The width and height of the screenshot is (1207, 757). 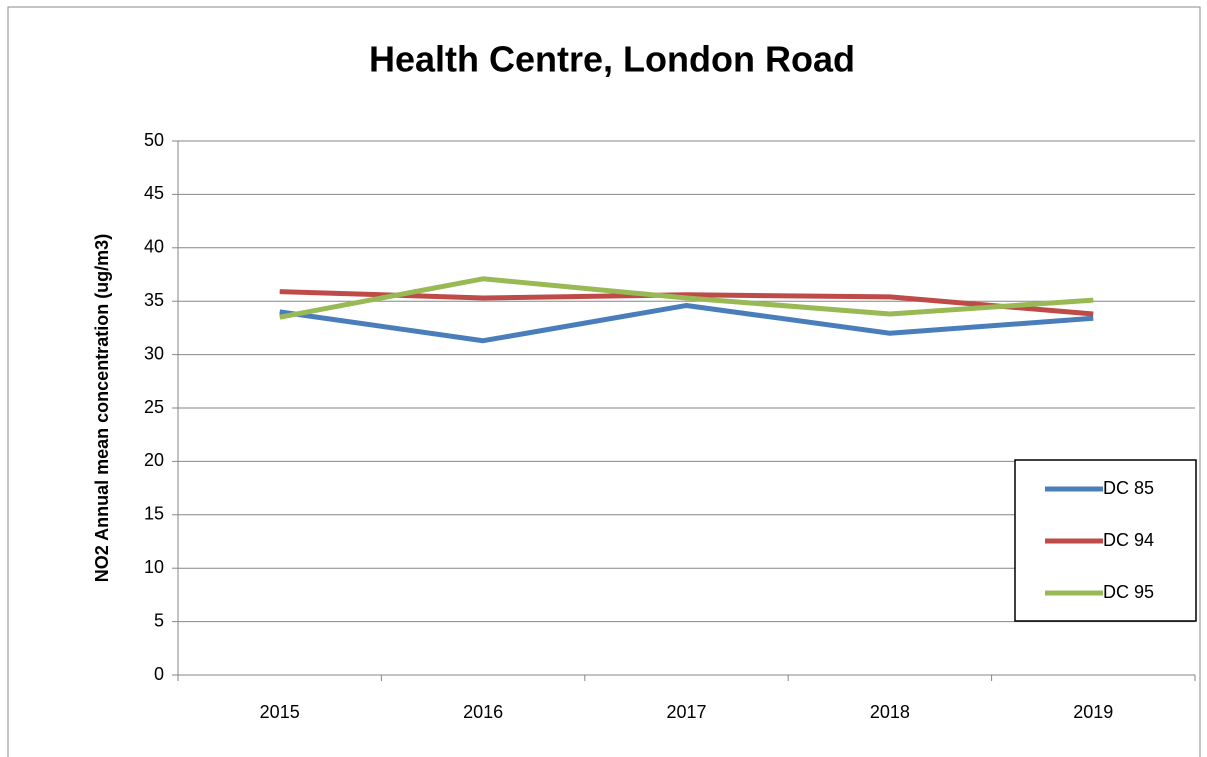 What do you see at coordinates (154, 140) in the screenshot?
I see `y-tick-label: 50` at bounding box center [154, 140].